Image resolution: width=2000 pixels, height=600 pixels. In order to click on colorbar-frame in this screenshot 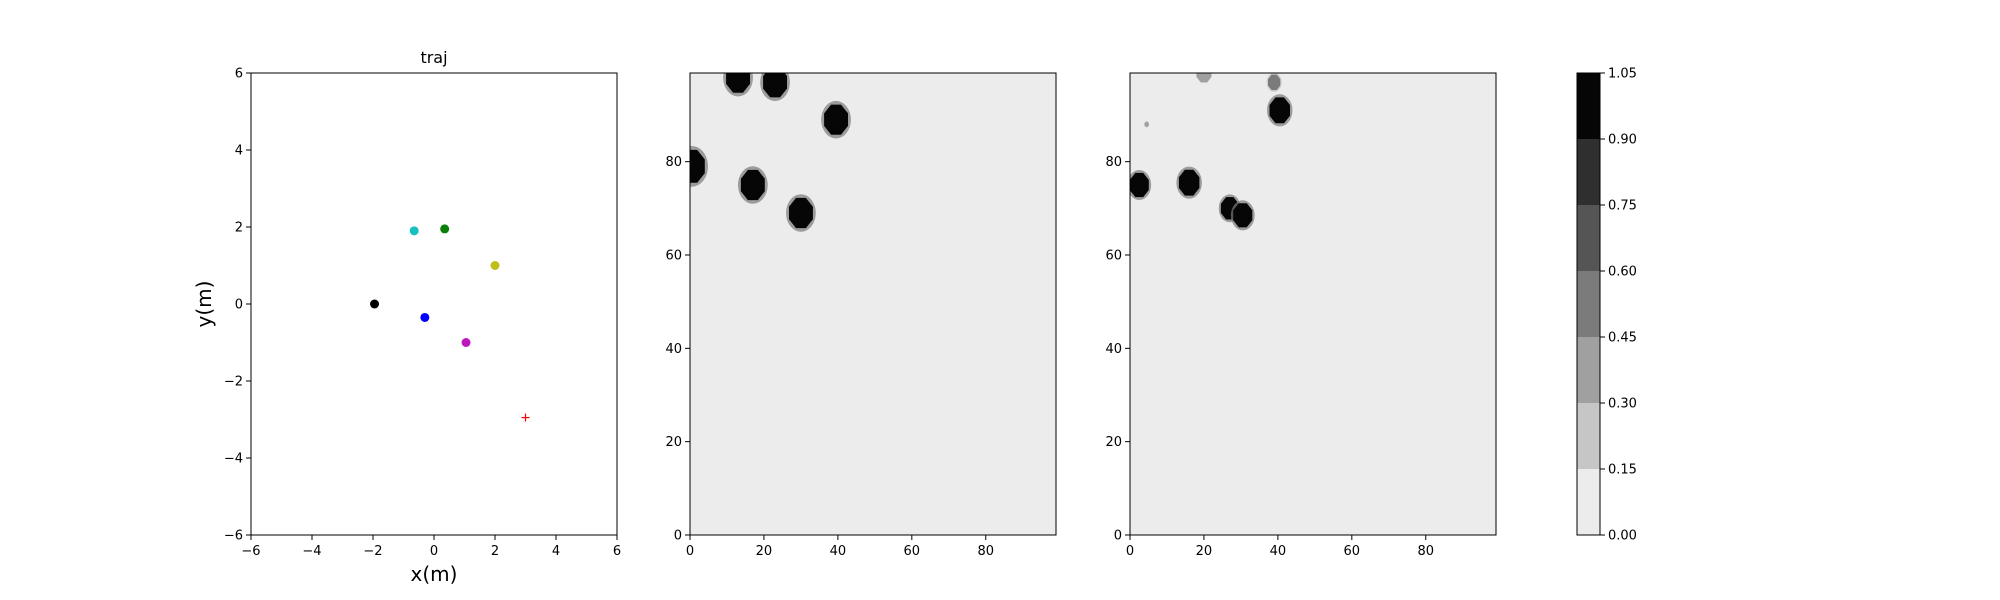, I will do `click(1588, 304)`.